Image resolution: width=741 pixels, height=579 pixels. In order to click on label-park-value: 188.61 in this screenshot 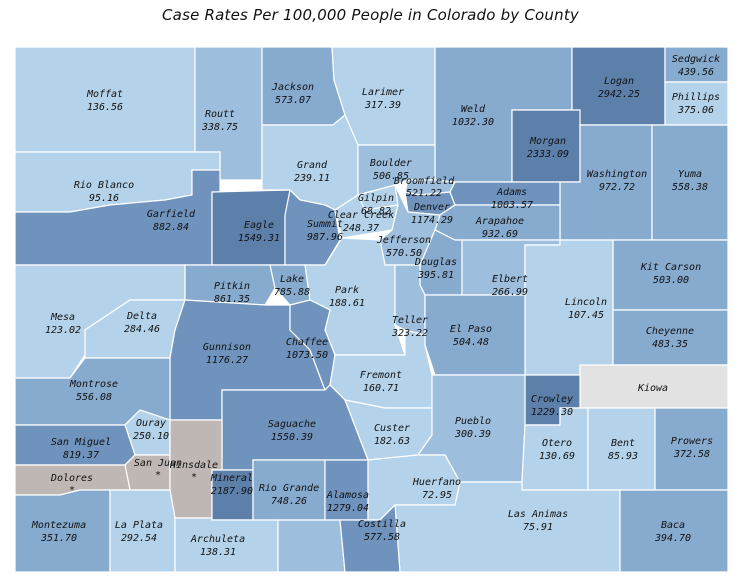, I will do `click(347, 303)`.